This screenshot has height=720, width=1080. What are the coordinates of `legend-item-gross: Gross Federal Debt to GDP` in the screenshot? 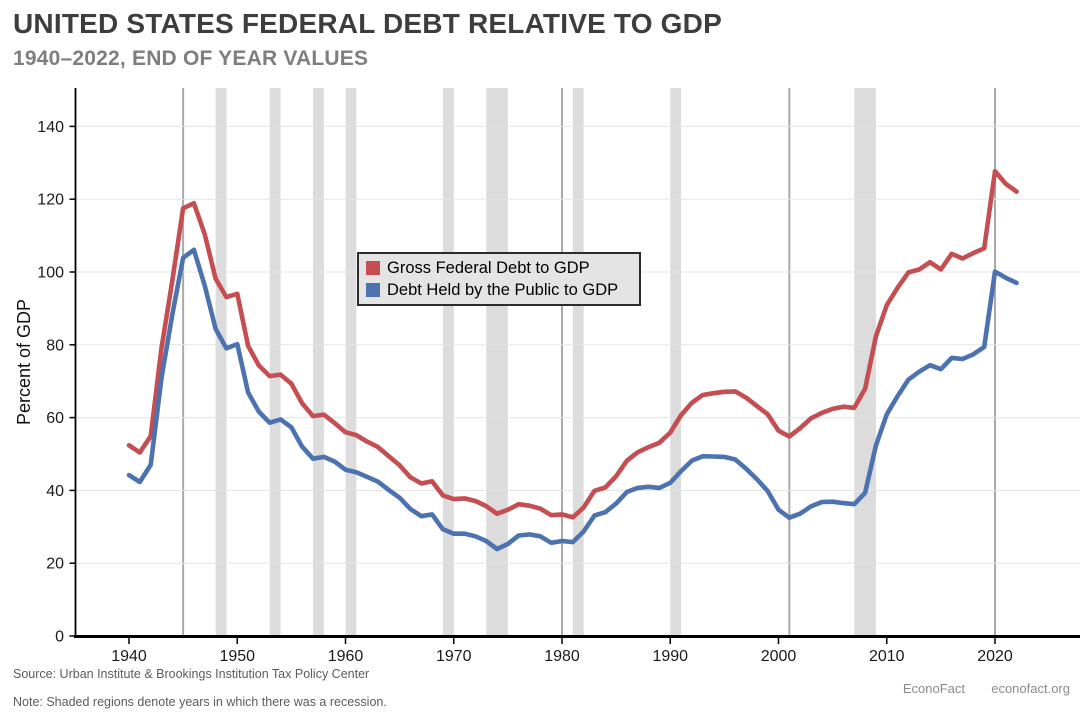 It's located at (499, 268).